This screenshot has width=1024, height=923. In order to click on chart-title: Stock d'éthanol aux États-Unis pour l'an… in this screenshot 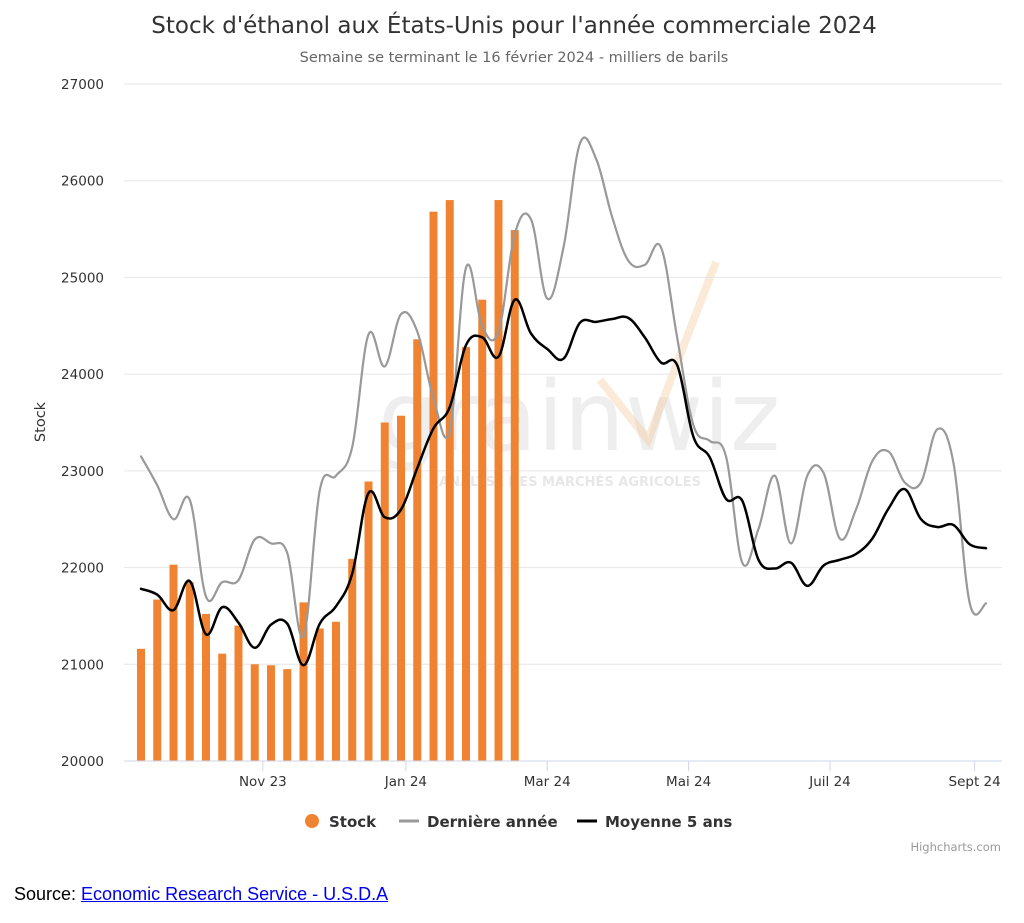, I will do `click(513, 25)`.